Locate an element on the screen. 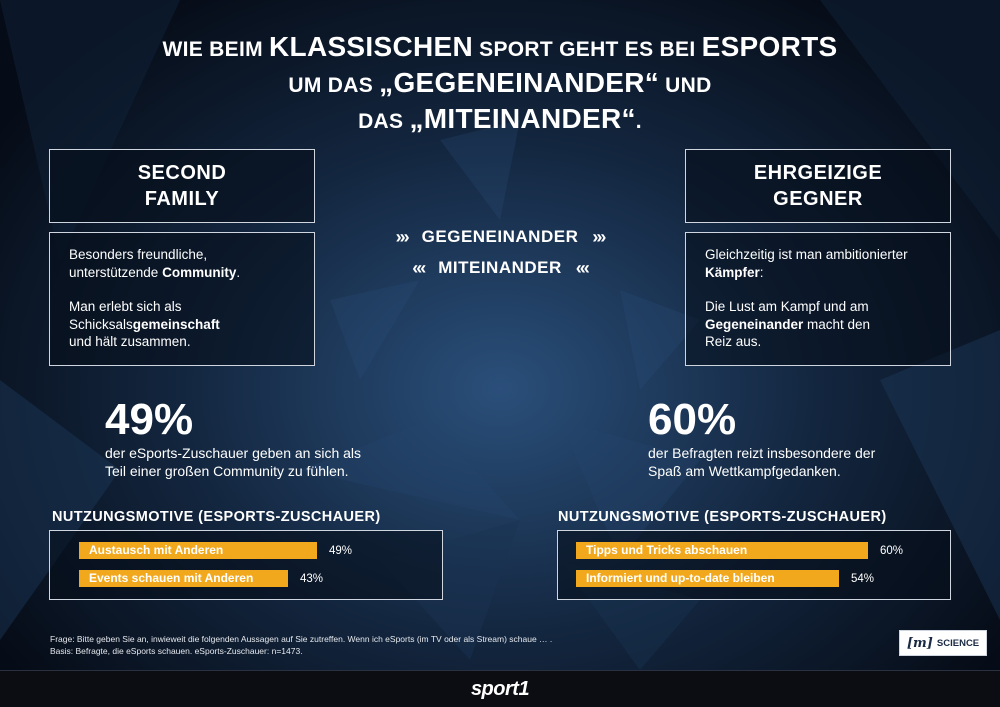 The height and width of the screenshot is (707, 1000). text-bold: gemeinschaft is located at coordinates (176, 324).